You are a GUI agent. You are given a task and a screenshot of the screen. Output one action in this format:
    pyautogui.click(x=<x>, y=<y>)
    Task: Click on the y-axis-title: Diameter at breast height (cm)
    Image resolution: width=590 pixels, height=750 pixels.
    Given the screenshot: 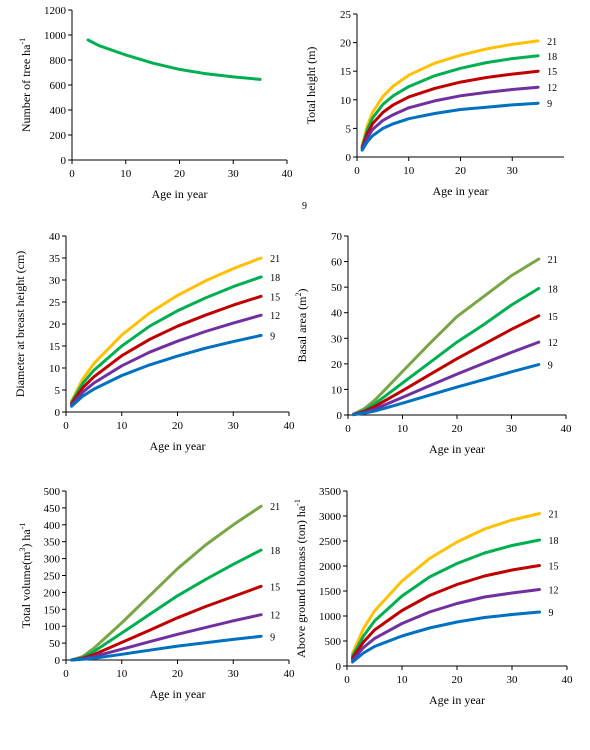 What is the action you would take?
    pyautogui.click(x=20, y=324)
    